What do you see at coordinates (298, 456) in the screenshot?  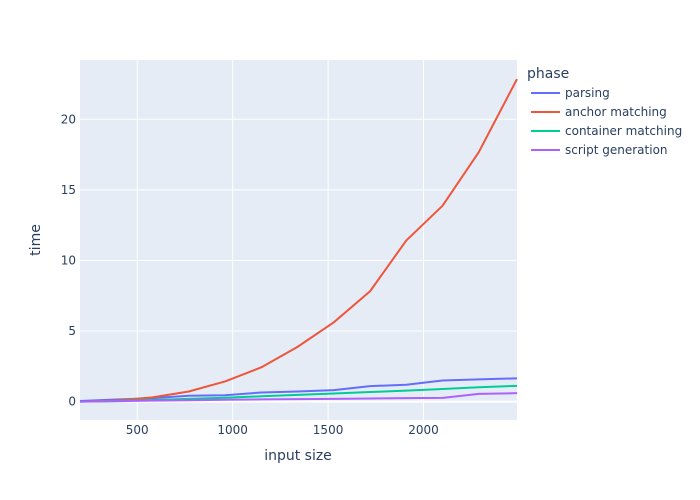 I see `x-axis-title: input size` at bounding box center [298, 456].